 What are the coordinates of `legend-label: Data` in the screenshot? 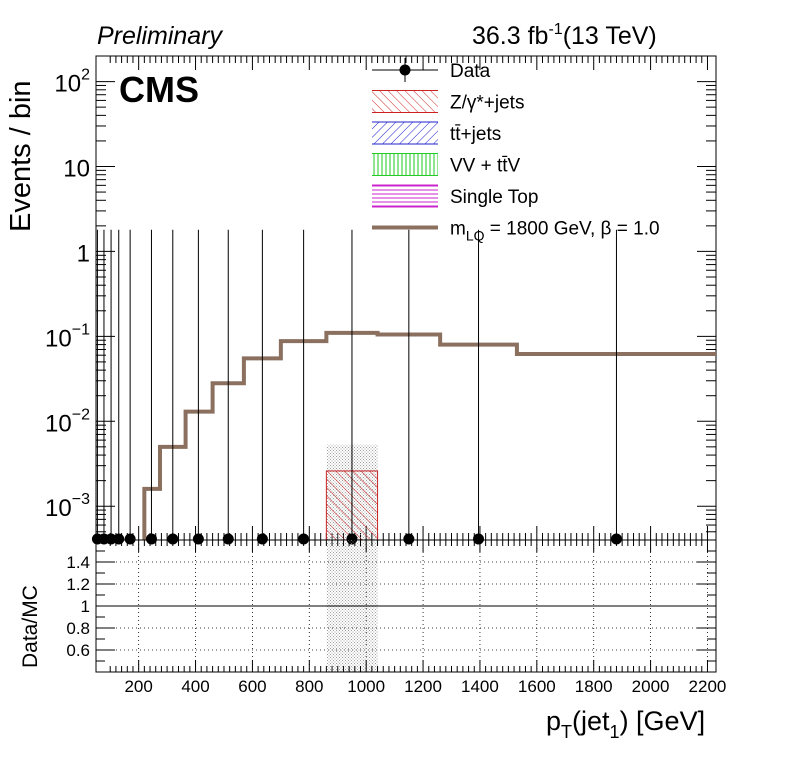 It's located at (470, 71).